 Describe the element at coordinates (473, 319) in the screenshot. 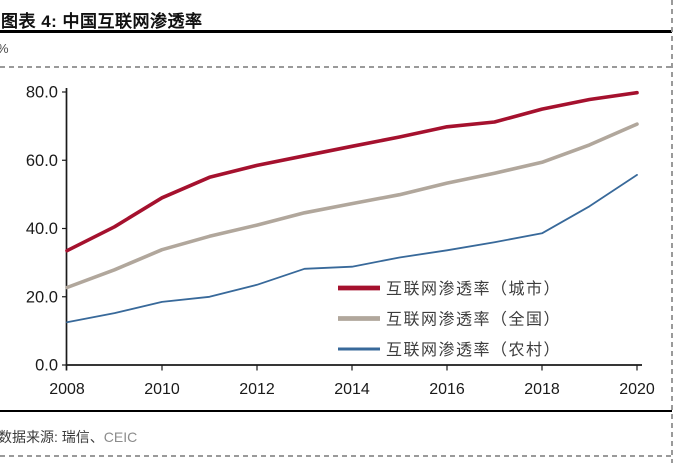

I see `legend-label-1: 互联网渗透率（全国）` at that location.